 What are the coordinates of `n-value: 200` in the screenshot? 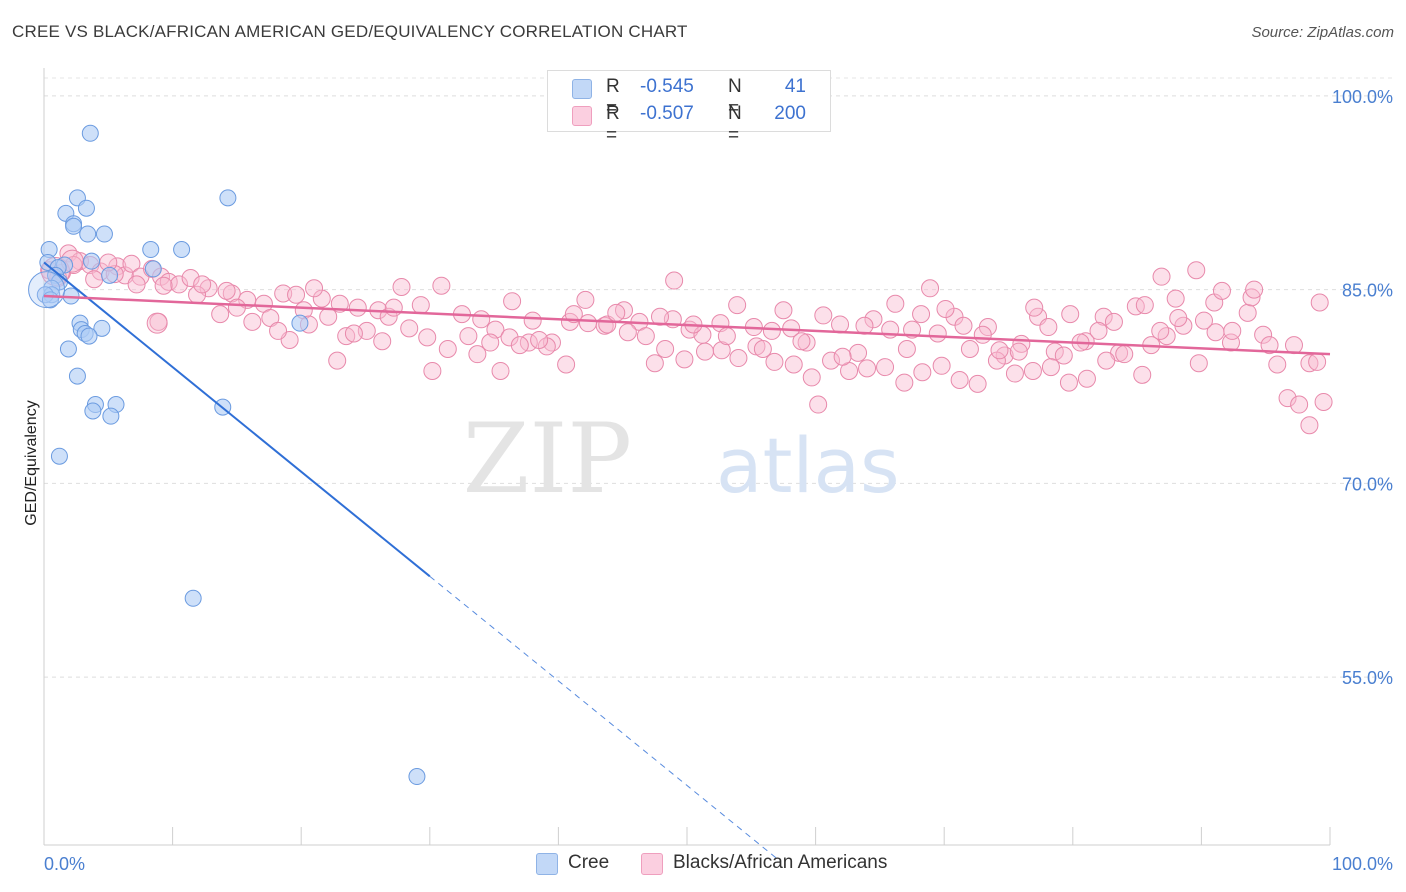 It's located at (790, 113).